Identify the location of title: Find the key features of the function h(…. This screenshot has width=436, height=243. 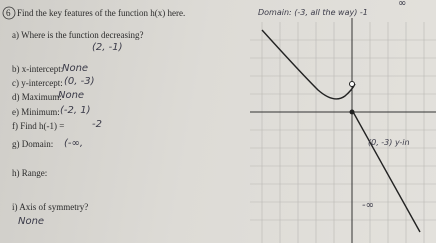
(101, 13).